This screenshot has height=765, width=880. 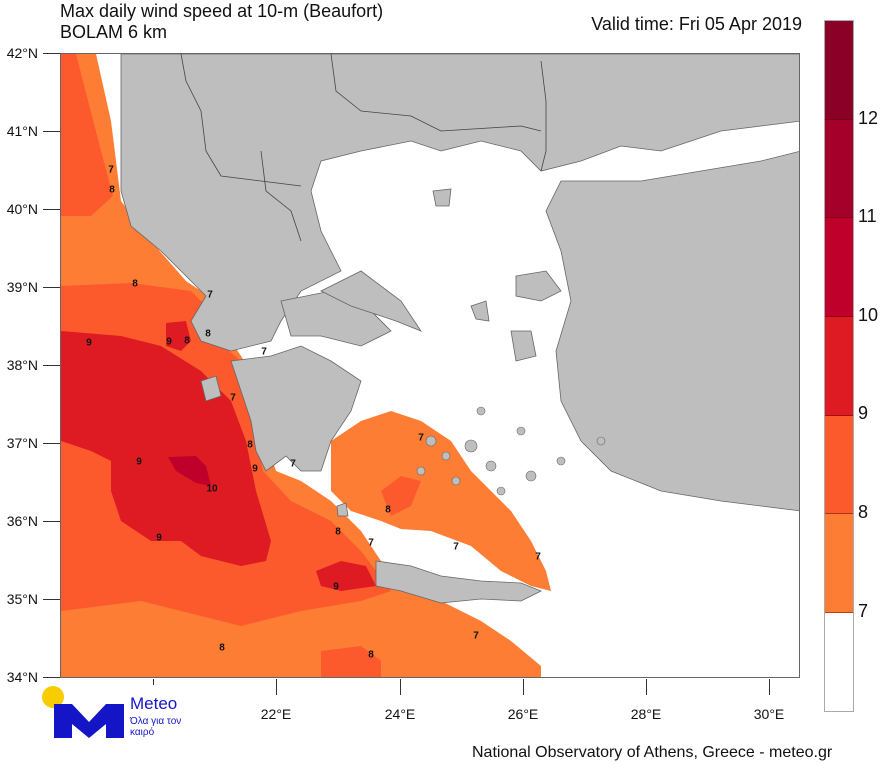 What do you see at coordinates (22, 521) in the screenshot?
I see `lat-label: 36°N` at bounding box center [22, 521].